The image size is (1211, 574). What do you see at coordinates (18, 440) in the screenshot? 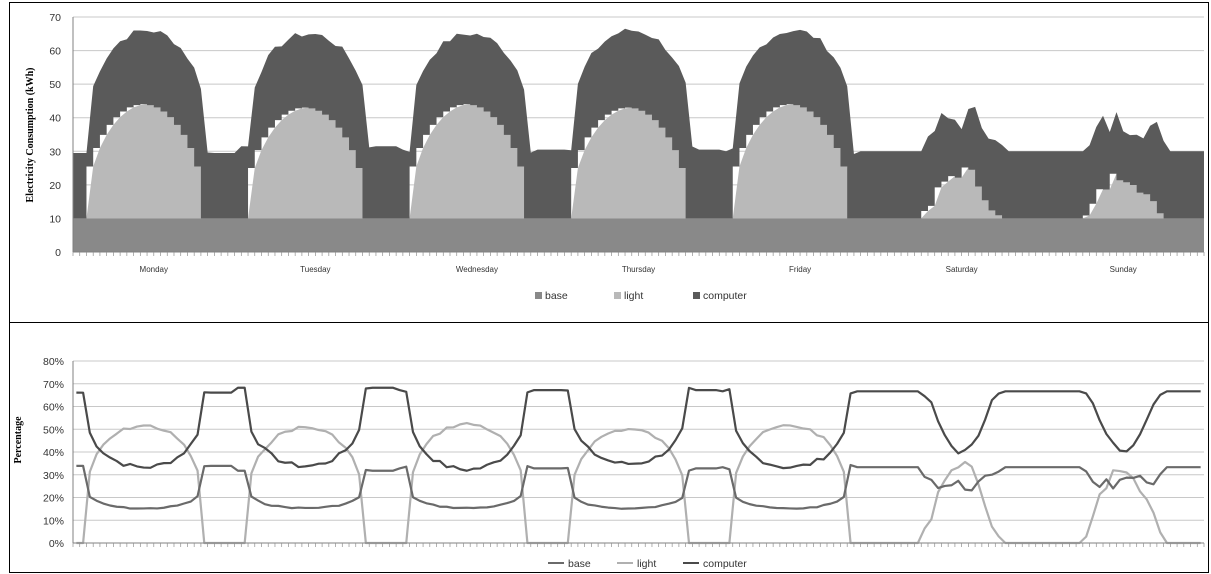
I see `bottom-y-axis-label: Percentage` at bounding box center [18, 440].